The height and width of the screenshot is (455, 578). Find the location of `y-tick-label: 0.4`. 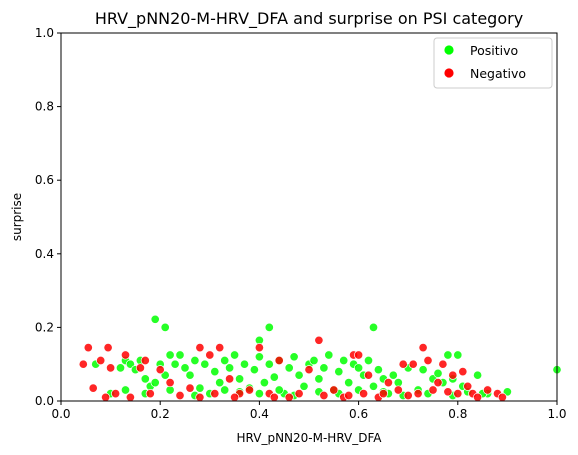

y-tick-label: 0.4 is located at coordinates (44, 254).